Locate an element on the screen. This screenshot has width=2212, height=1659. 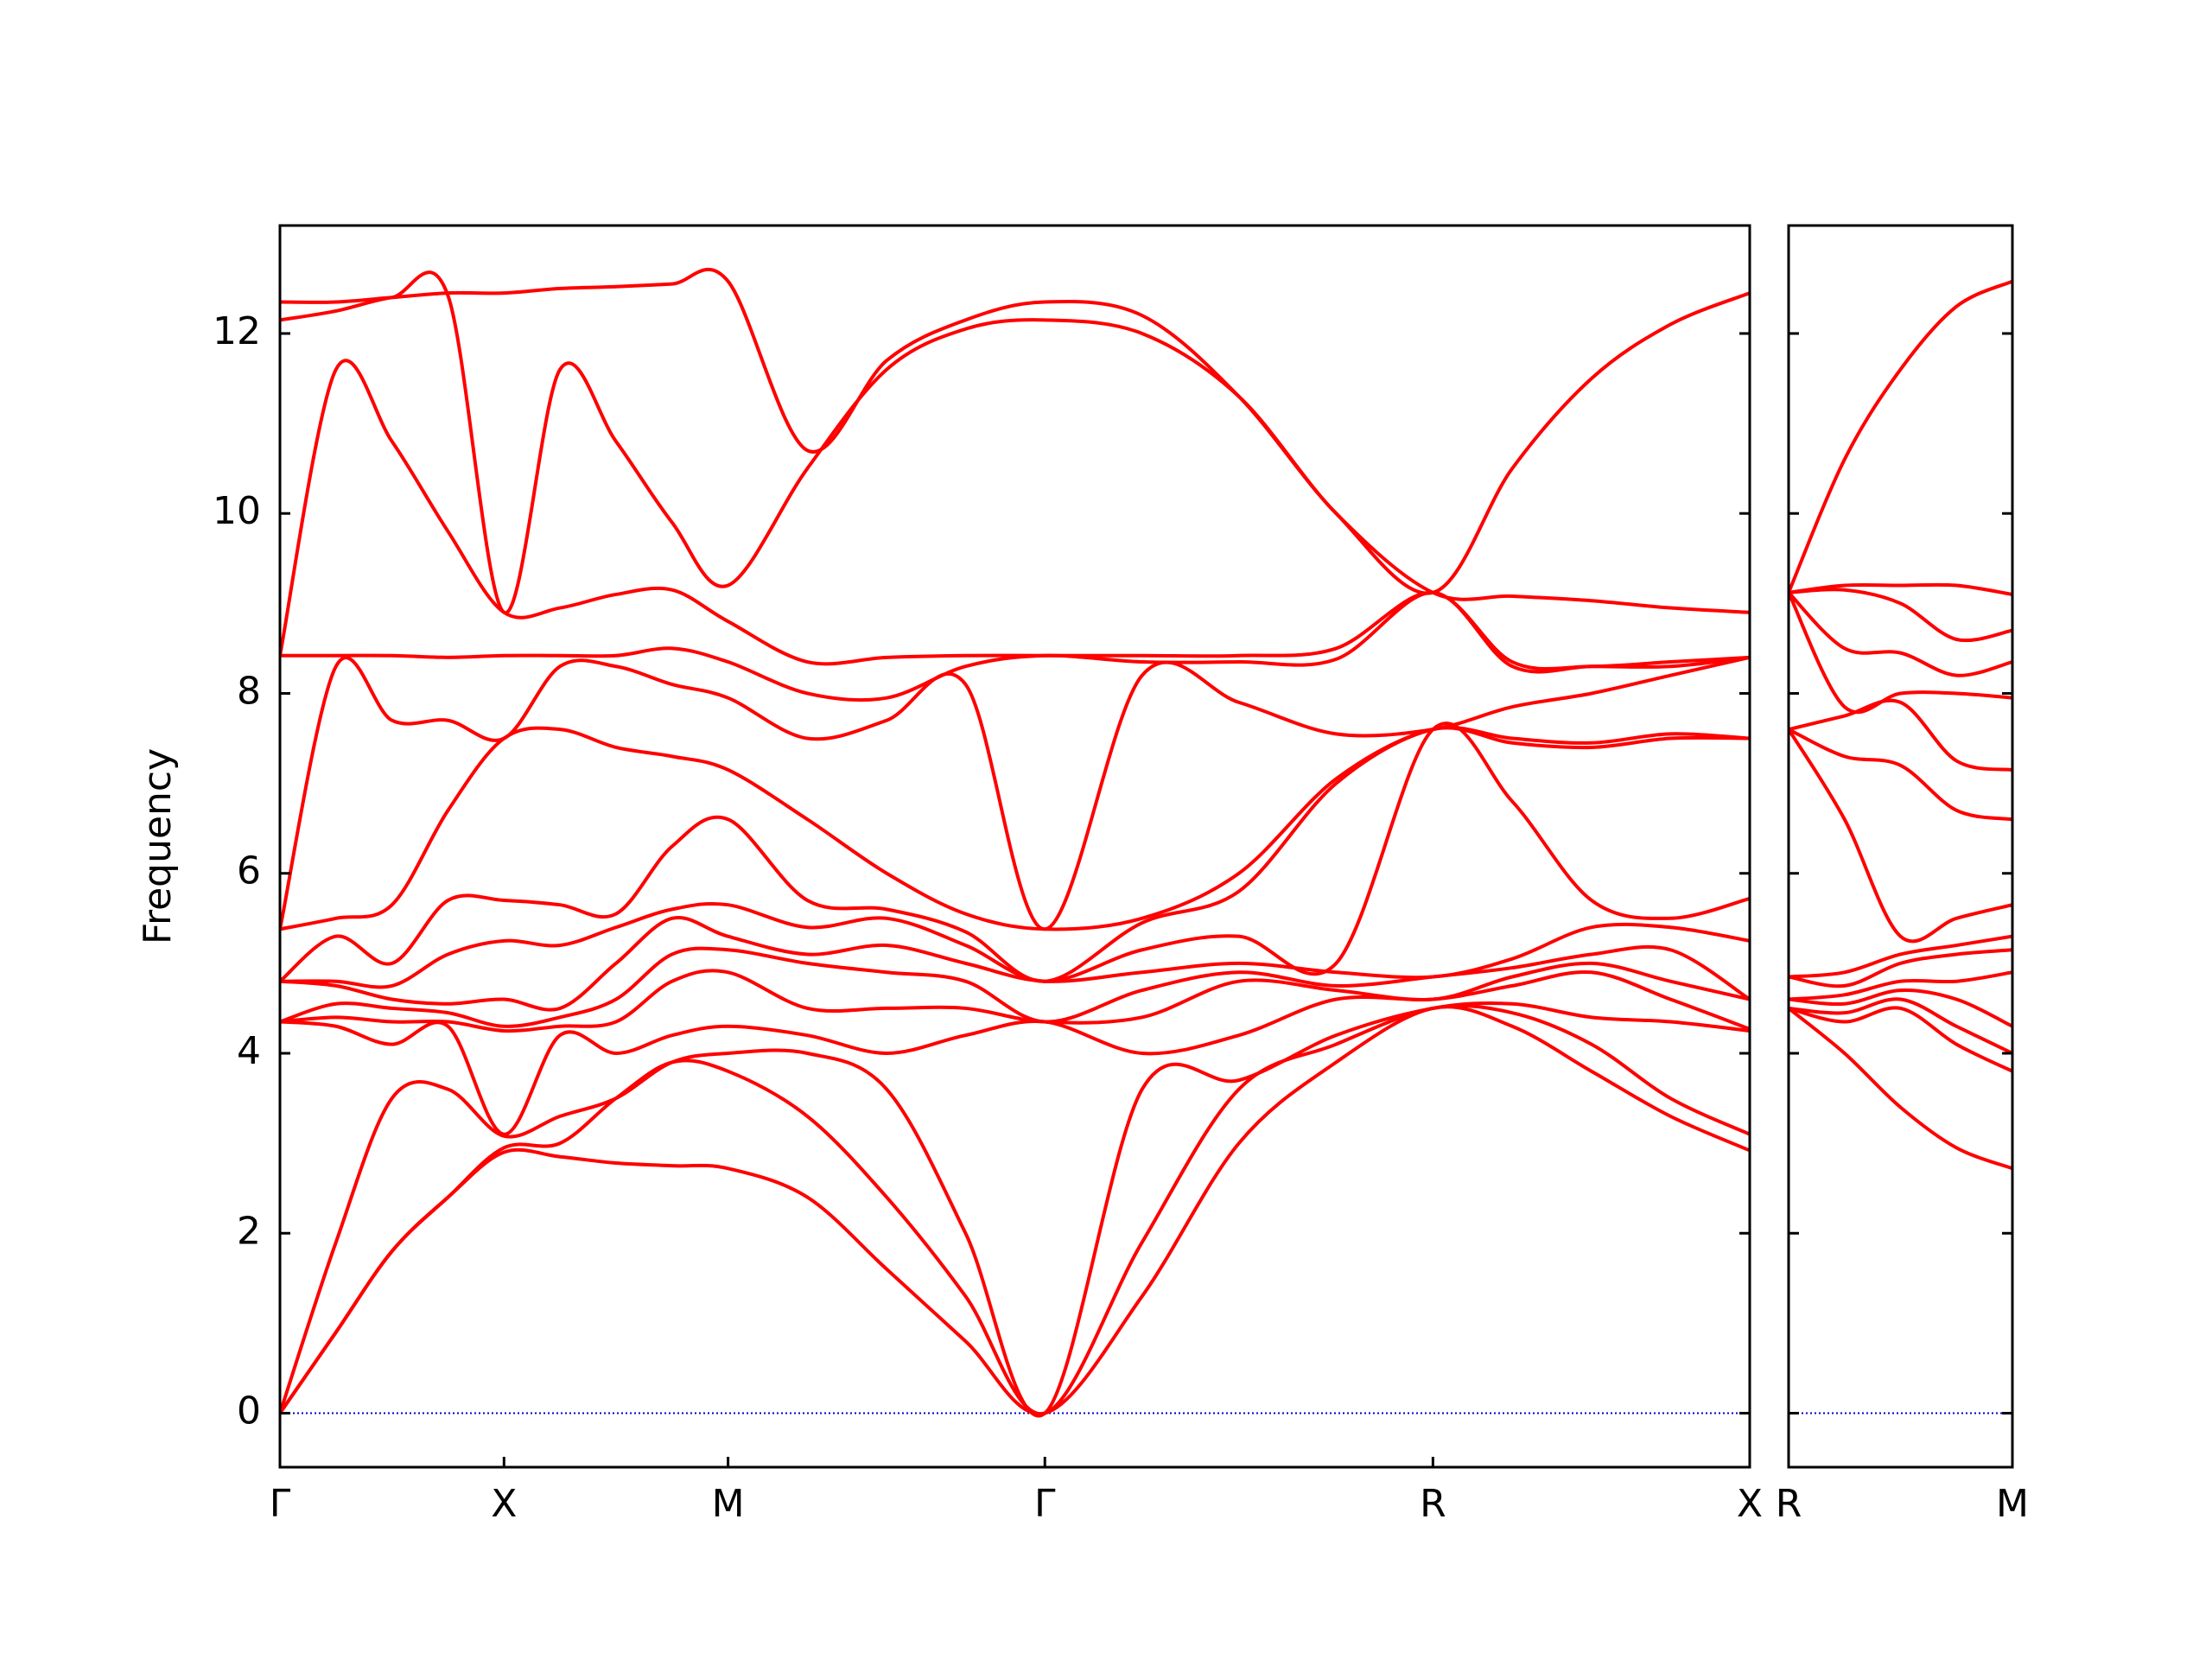
y-tick-label: 2 is located at coordinates (249, 1231).